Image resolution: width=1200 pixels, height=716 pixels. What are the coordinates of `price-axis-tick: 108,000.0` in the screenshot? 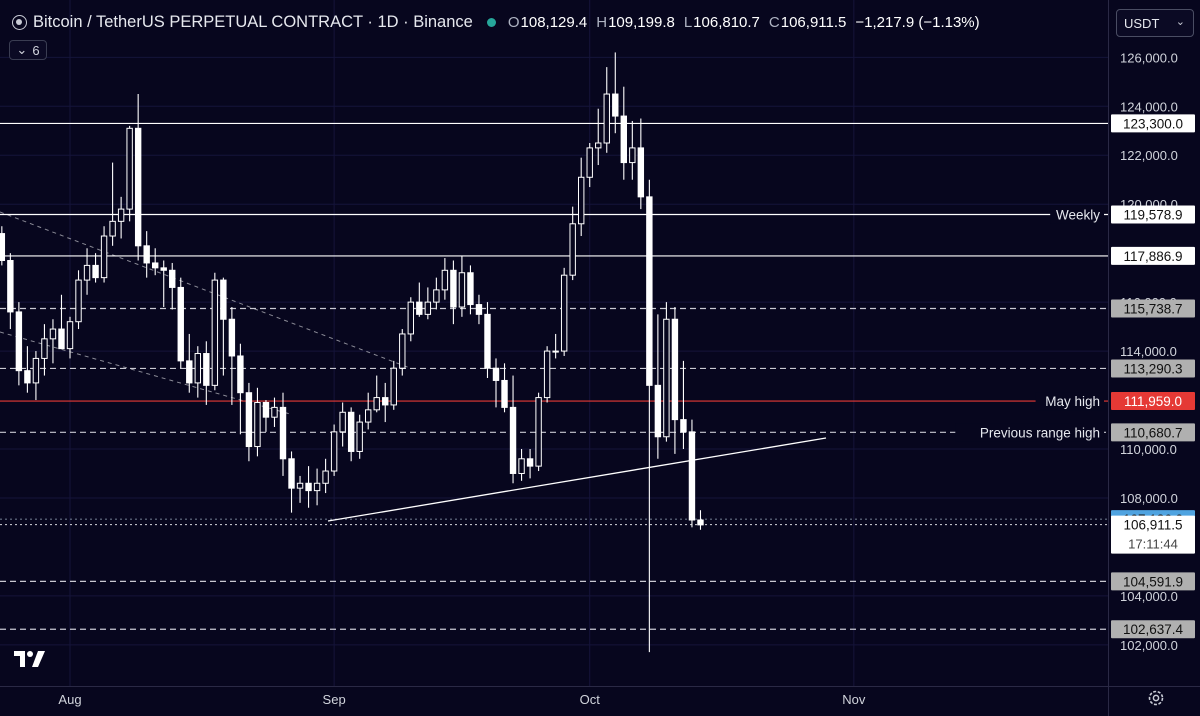 It's located at (1149, 498).